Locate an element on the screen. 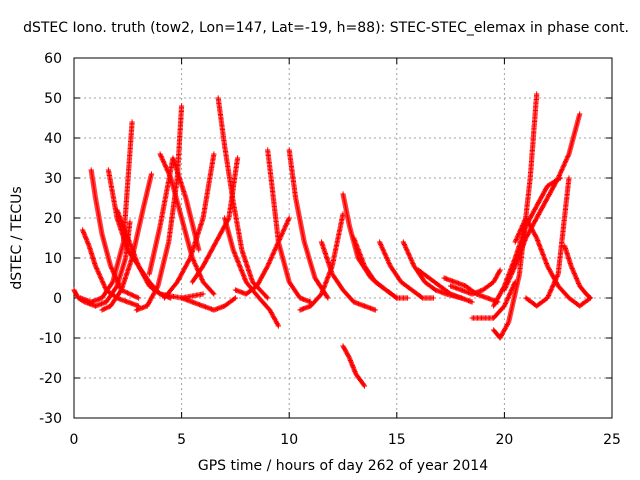 The width and height of the screenshot is (640, 480). y-tick-label: 0 is located at coordinates (57, 299).